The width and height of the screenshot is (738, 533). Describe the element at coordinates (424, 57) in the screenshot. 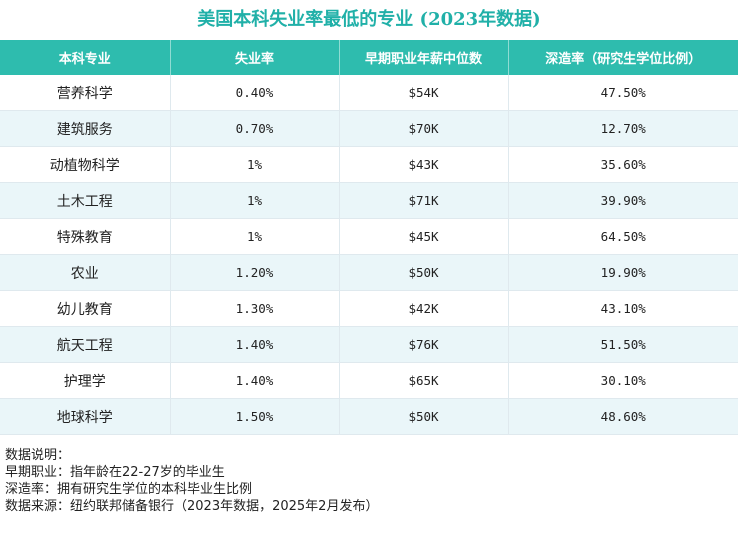

I see `column-header-early-career-salary: 早期职业年薪中位数` at that location.